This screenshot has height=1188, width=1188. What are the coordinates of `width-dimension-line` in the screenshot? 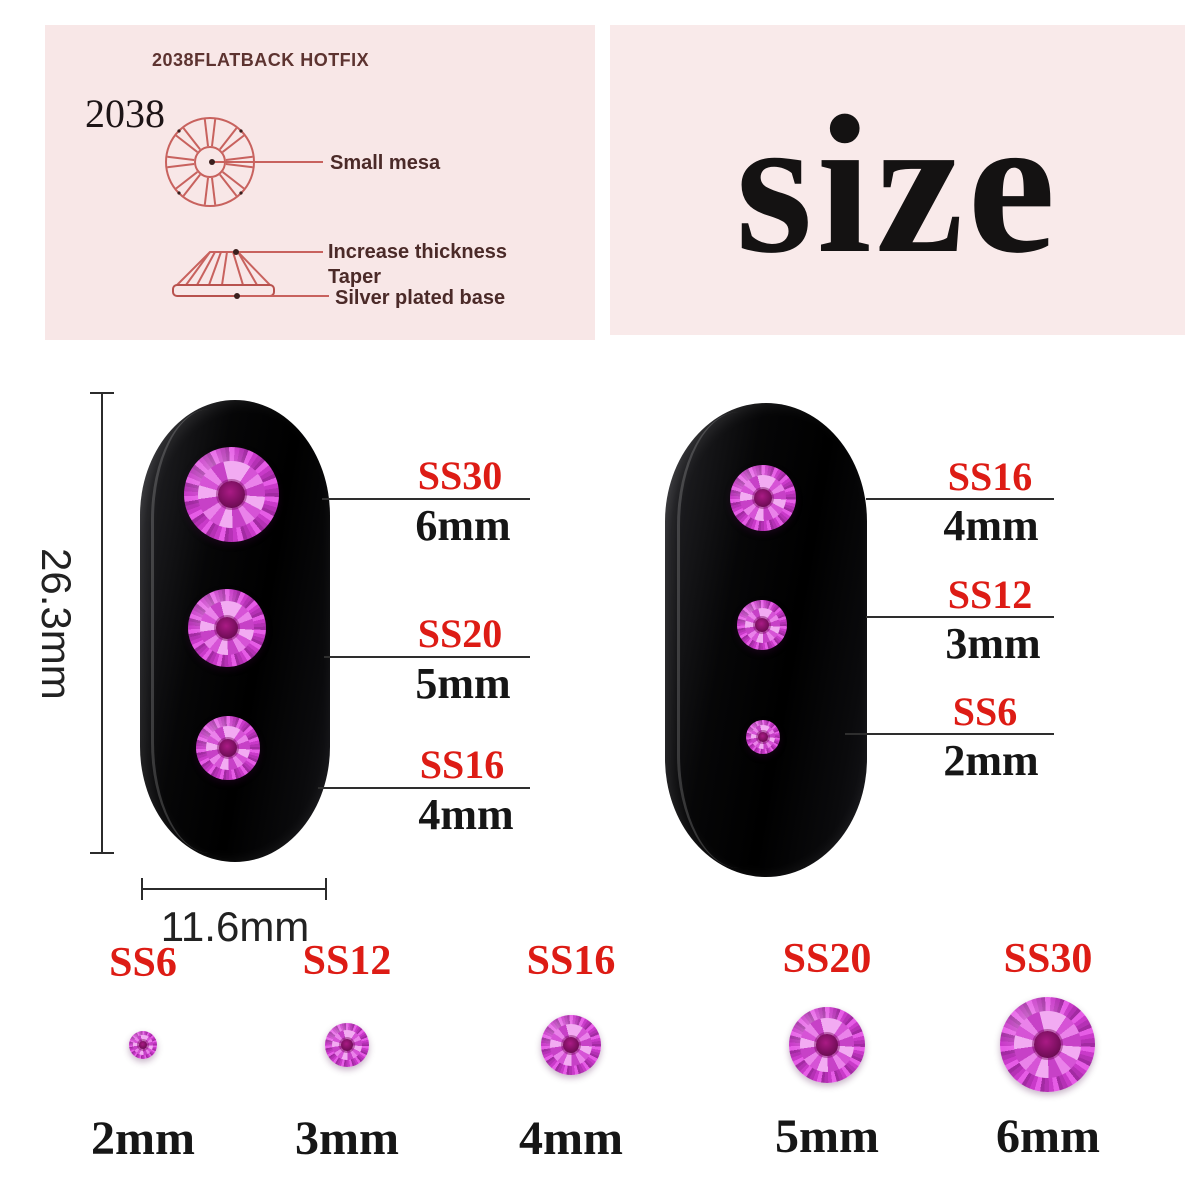 It's located at (234, 889).